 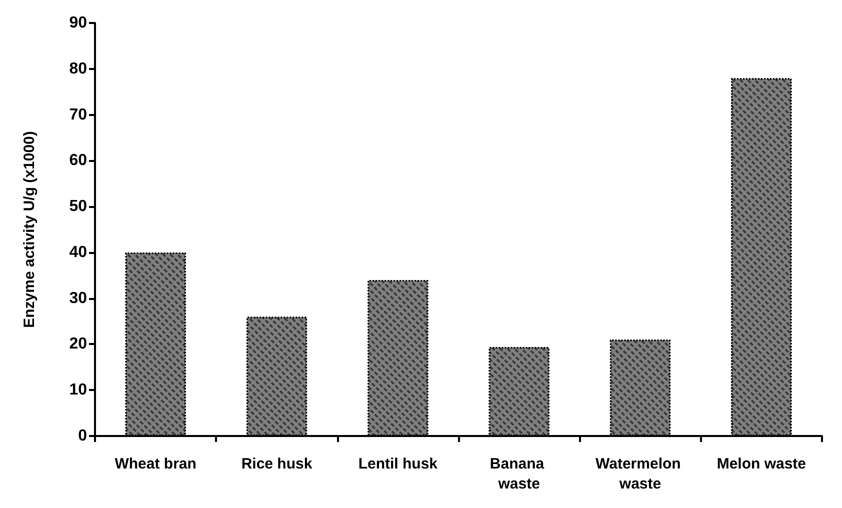 What do you see at coordinates (78, 390) in the screenshot?
I see `y-tick-label: 10` at bounding box center [78, 390].